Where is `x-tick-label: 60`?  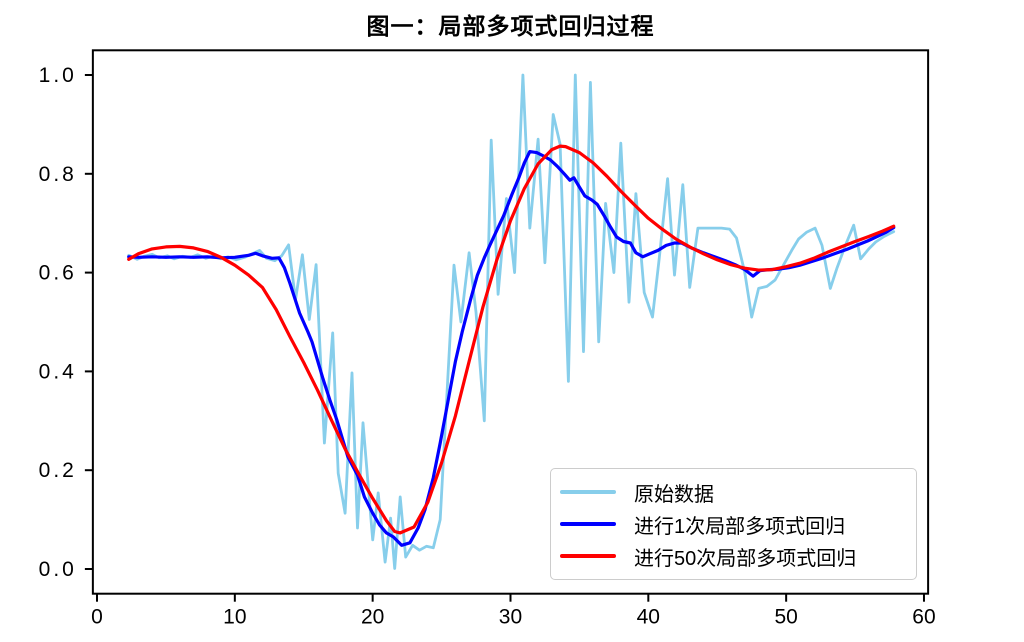 x-tick-label: 60 is located at coordinates (923, 617).